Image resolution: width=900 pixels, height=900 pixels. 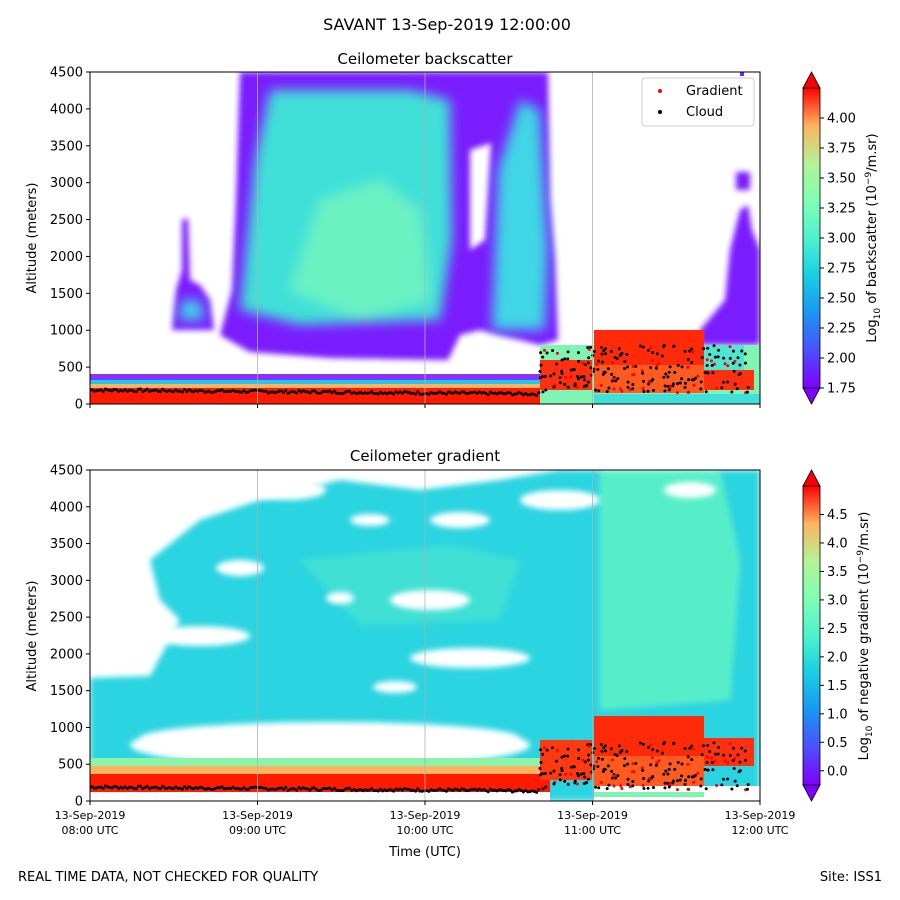 I want to click on backscatter-colorbar-extend-top, so click(x=811, y=80).